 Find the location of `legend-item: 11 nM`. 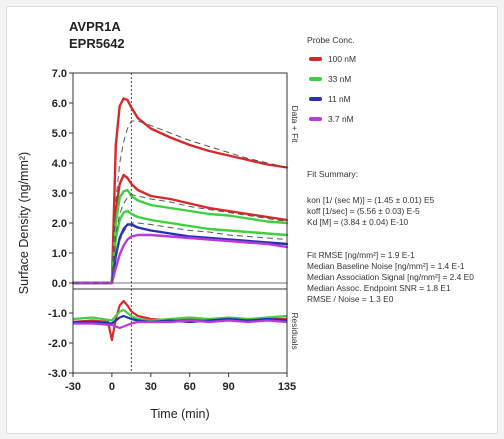

legend-item: 11 nM is located at coordinates (405, 99).